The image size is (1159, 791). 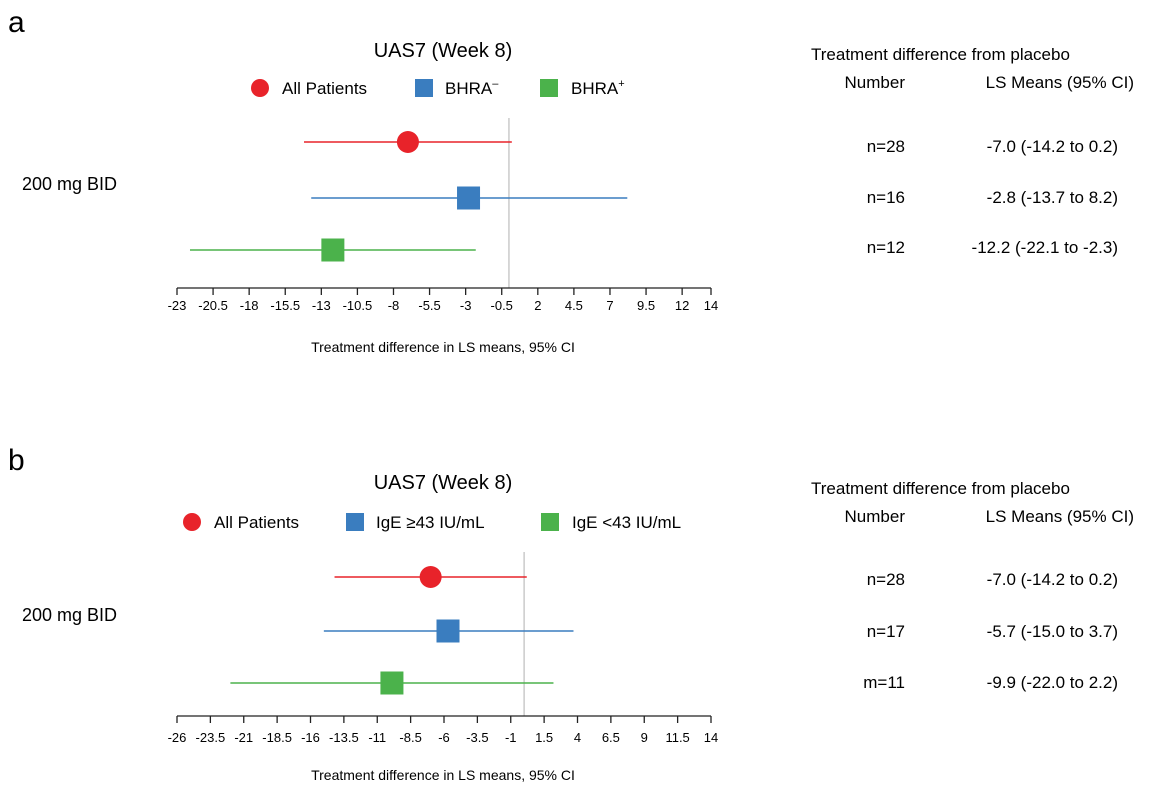 I want to click on x-tick-label: 12, so click(x=682, y=305).